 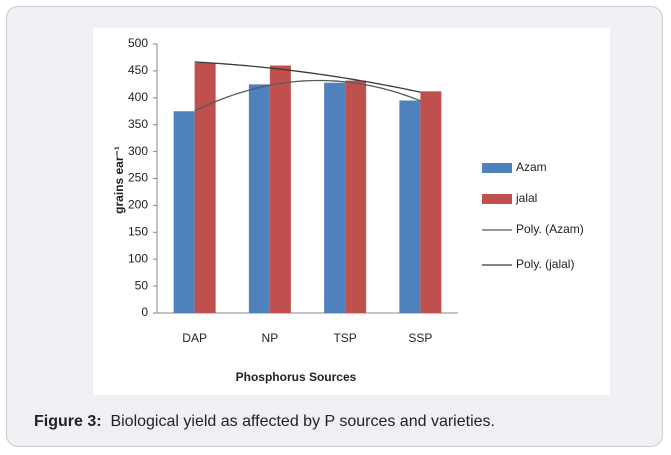 I want to click on y-tick-label: 50, so click(x=142, y=285).